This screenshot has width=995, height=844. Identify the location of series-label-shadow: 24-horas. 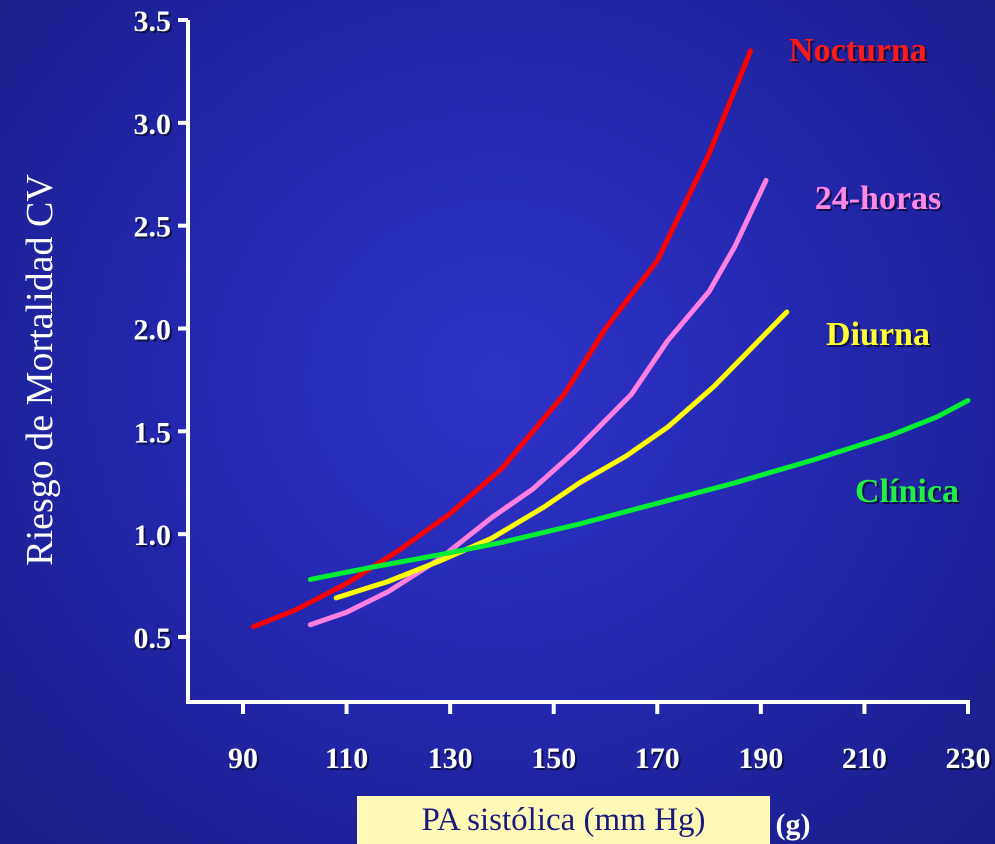
(880, 200).